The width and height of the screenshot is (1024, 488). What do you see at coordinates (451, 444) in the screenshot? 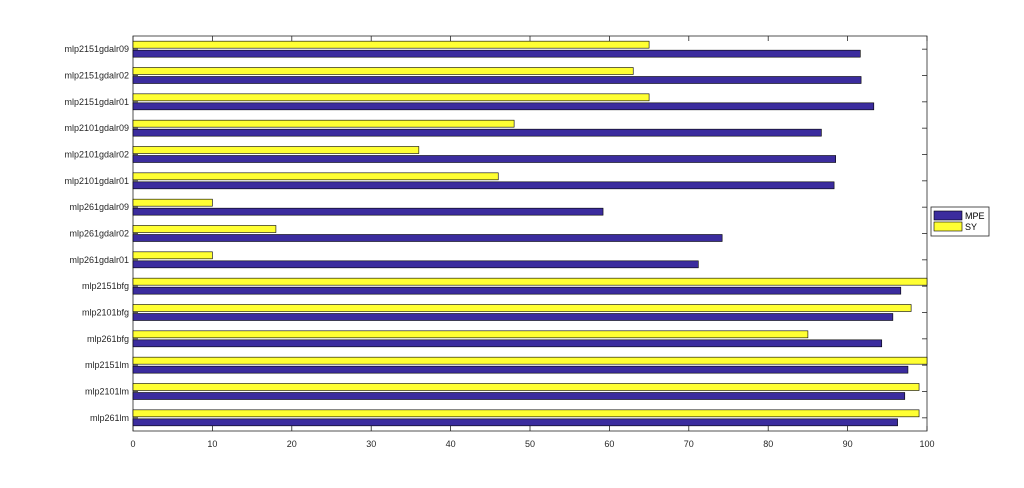
I see `x-tick-label: 40` at bounding box center [451, 444].